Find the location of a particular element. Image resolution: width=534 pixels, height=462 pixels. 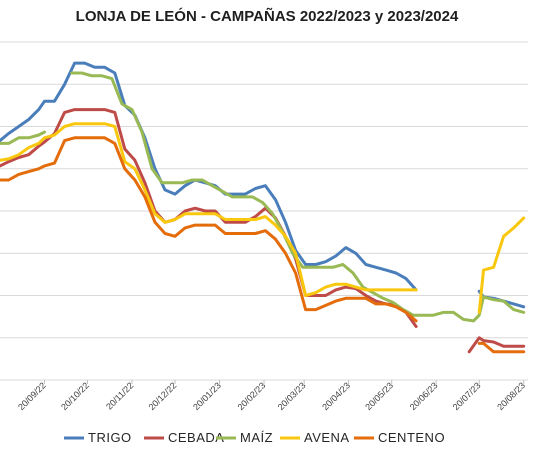

x-tick-label: 20/11/22 is located at coordinates (119, 395).